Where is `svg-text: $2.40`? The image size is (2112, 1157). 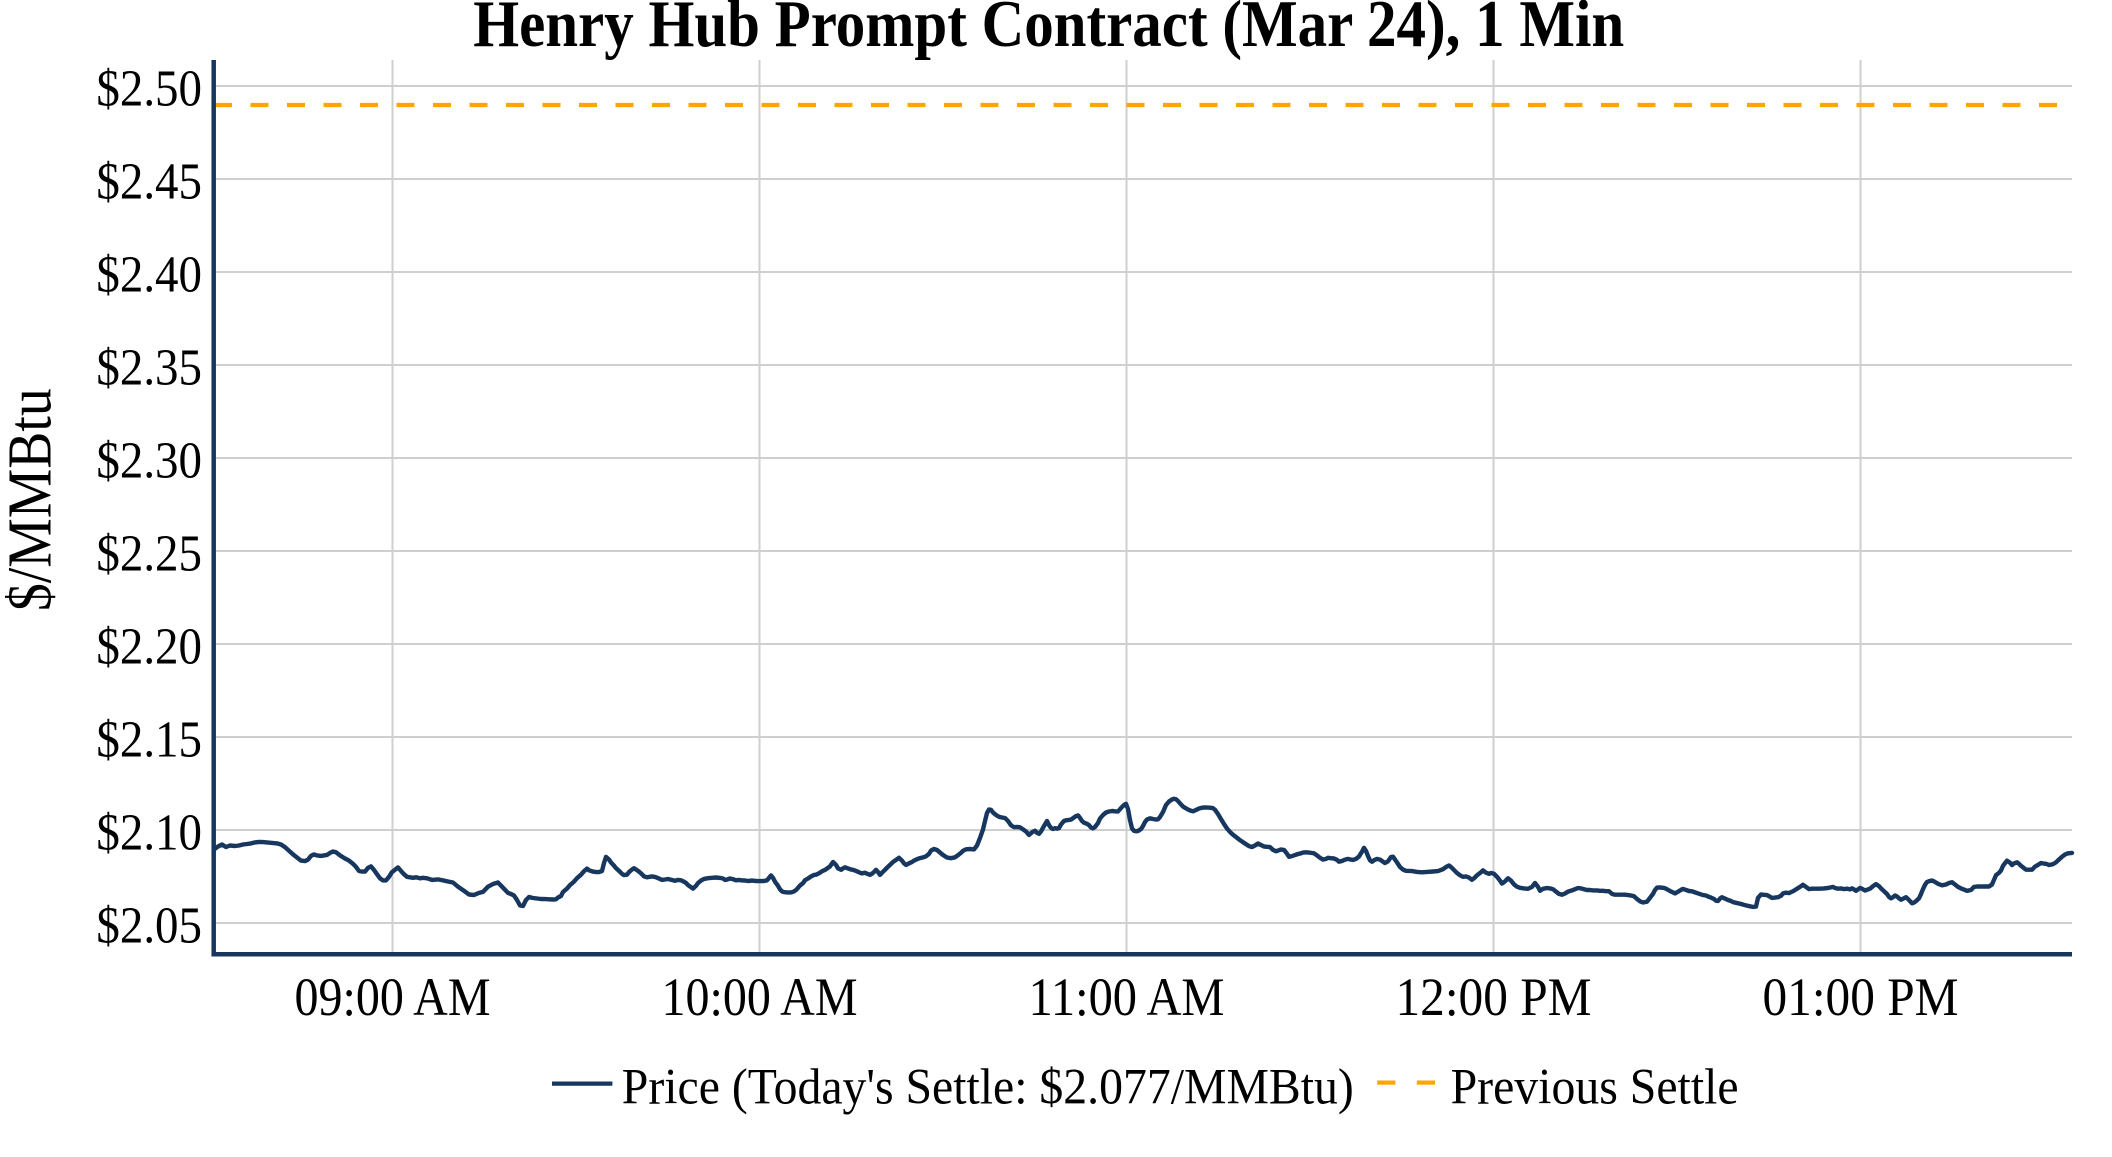
svg-text: $2.40 is located at coordinates (149, 274).